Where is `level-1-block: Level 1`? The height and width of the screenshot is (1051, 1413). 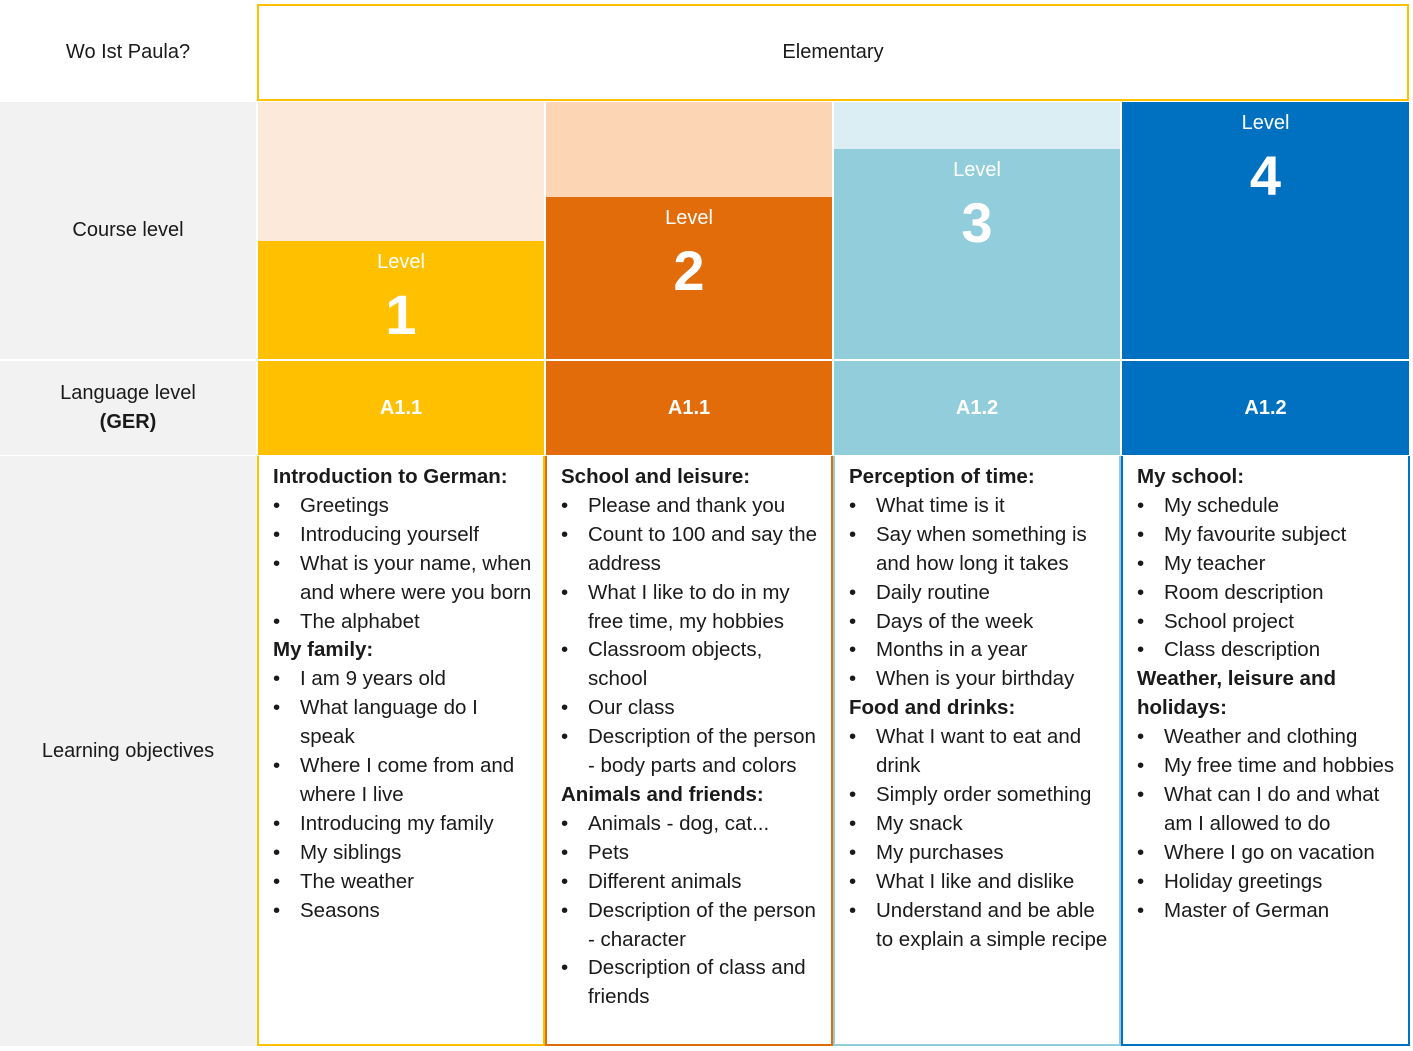 level-1-block: Level 1 is located at coordinates (401, 300).